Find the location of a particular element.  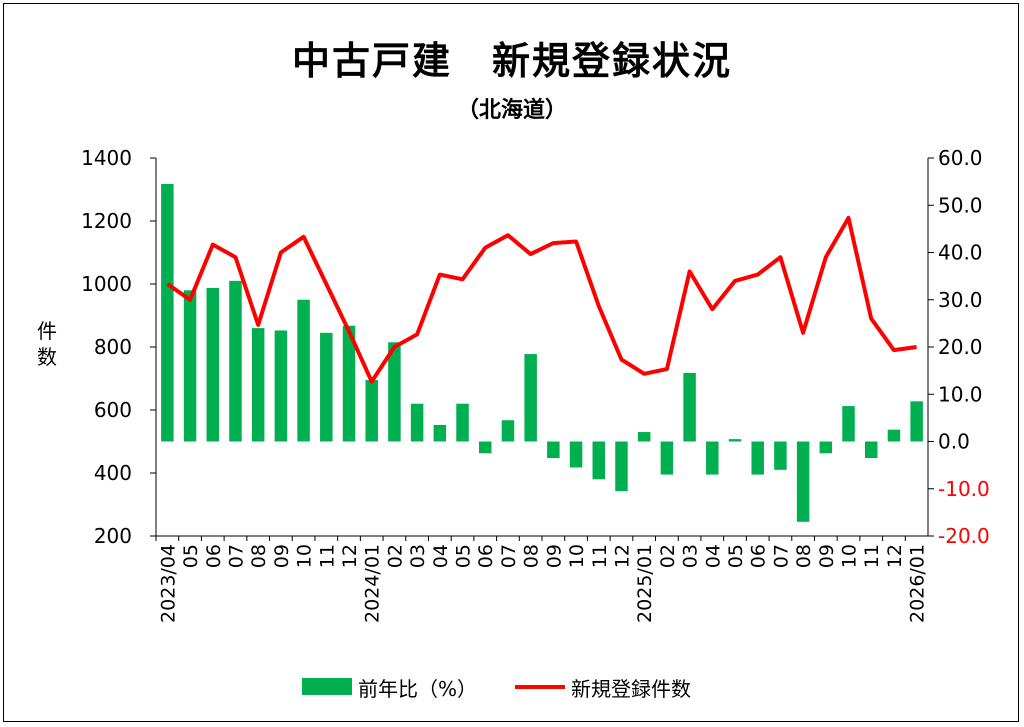

chart-subtitle: （北海道） is located at coordinates (511, 110).